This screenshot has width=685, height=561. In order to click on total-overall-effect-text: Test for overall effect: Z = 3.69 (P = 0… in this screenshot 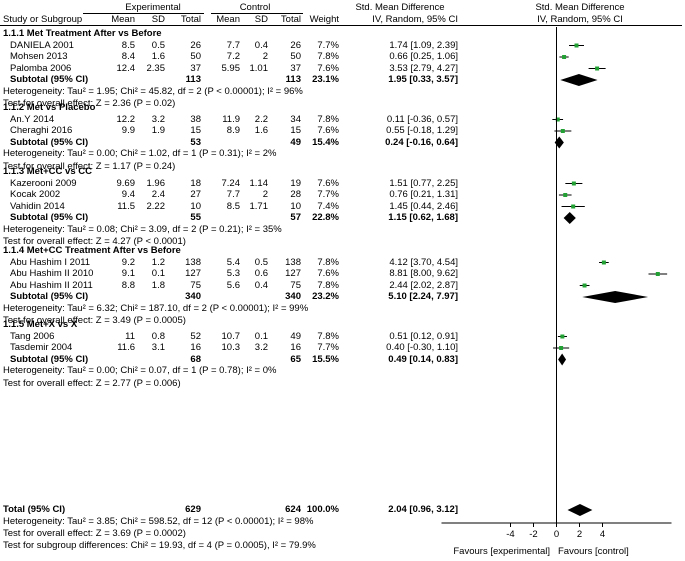, I will do `click(94, 533)`.